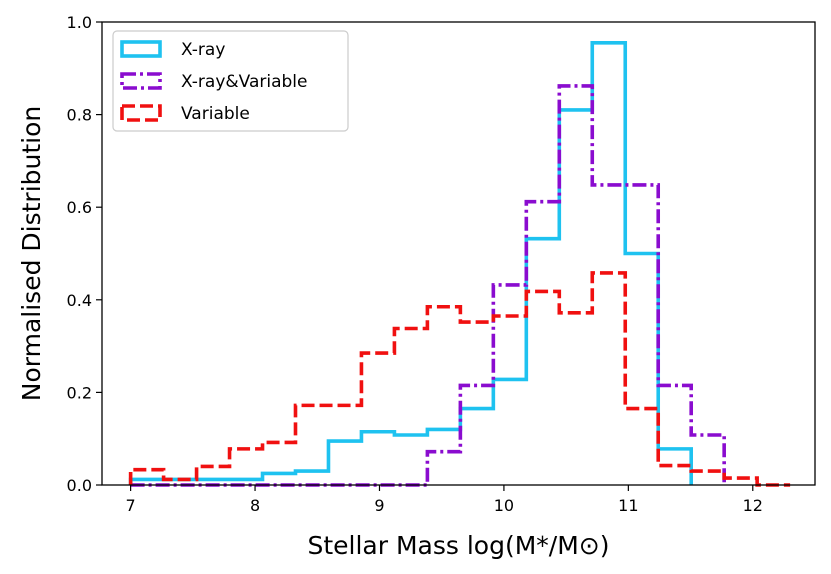 The height and width of the screenshot is (574, 831). Describe the element at coordinates (31, 253) in the screenshot. I see `y-axis-label: Normalised Distribution` at that location.